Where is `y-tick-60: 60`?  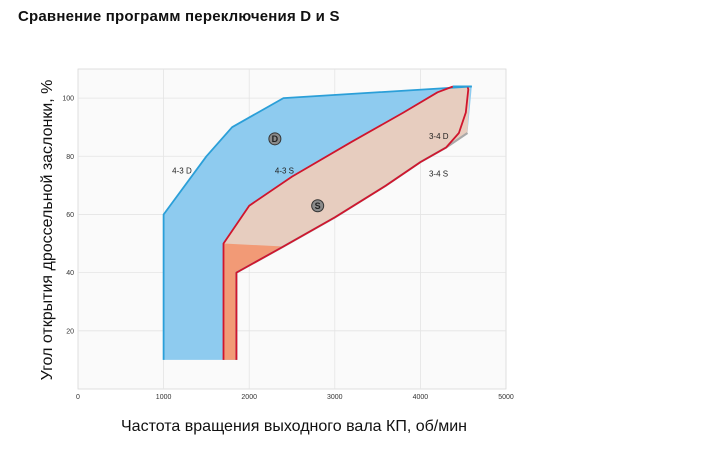 y-tick-60: 60 is located at coordinates (70, 215).